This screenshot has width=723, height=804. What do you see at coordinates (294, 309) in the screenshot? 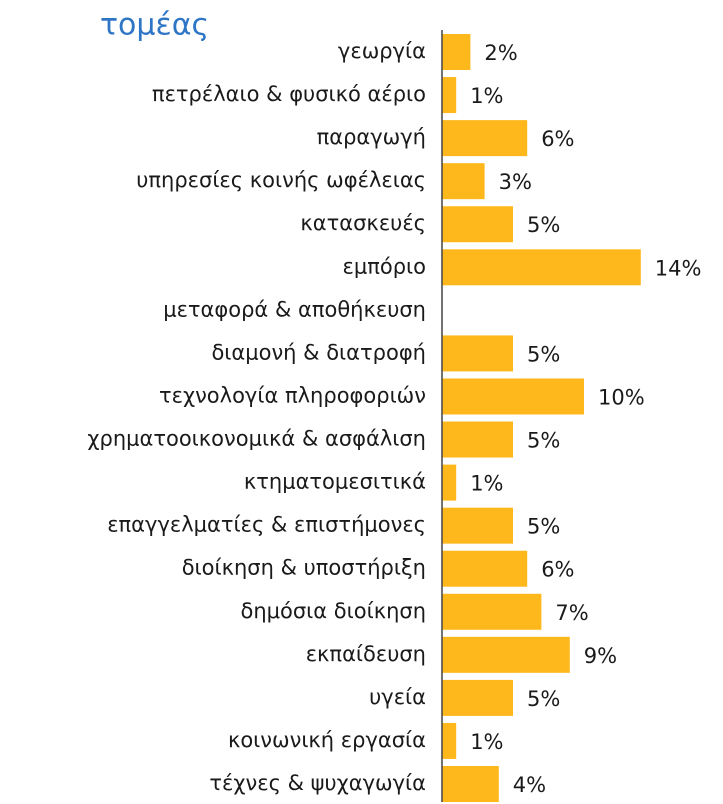
I see `category-label: μεταφορά & αποθήκευση` at bounding box center [294, 309].